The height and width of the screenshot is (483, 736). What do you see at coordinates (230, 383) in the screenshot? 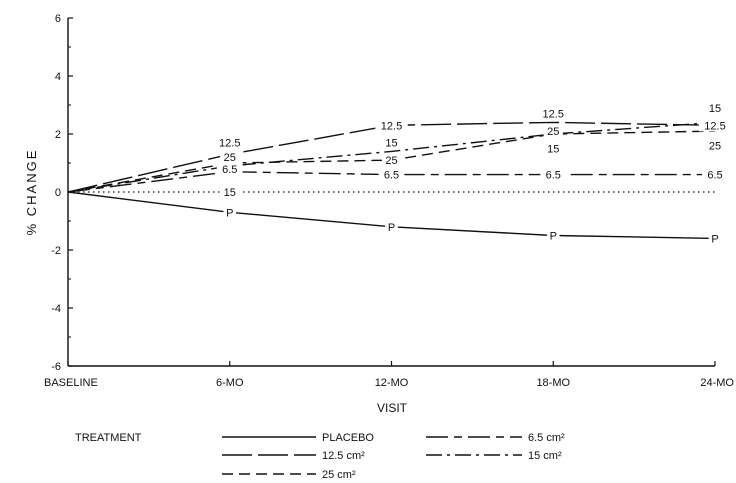
I see `x-tick-label: 6-MO` at bounding box center [230, 383].